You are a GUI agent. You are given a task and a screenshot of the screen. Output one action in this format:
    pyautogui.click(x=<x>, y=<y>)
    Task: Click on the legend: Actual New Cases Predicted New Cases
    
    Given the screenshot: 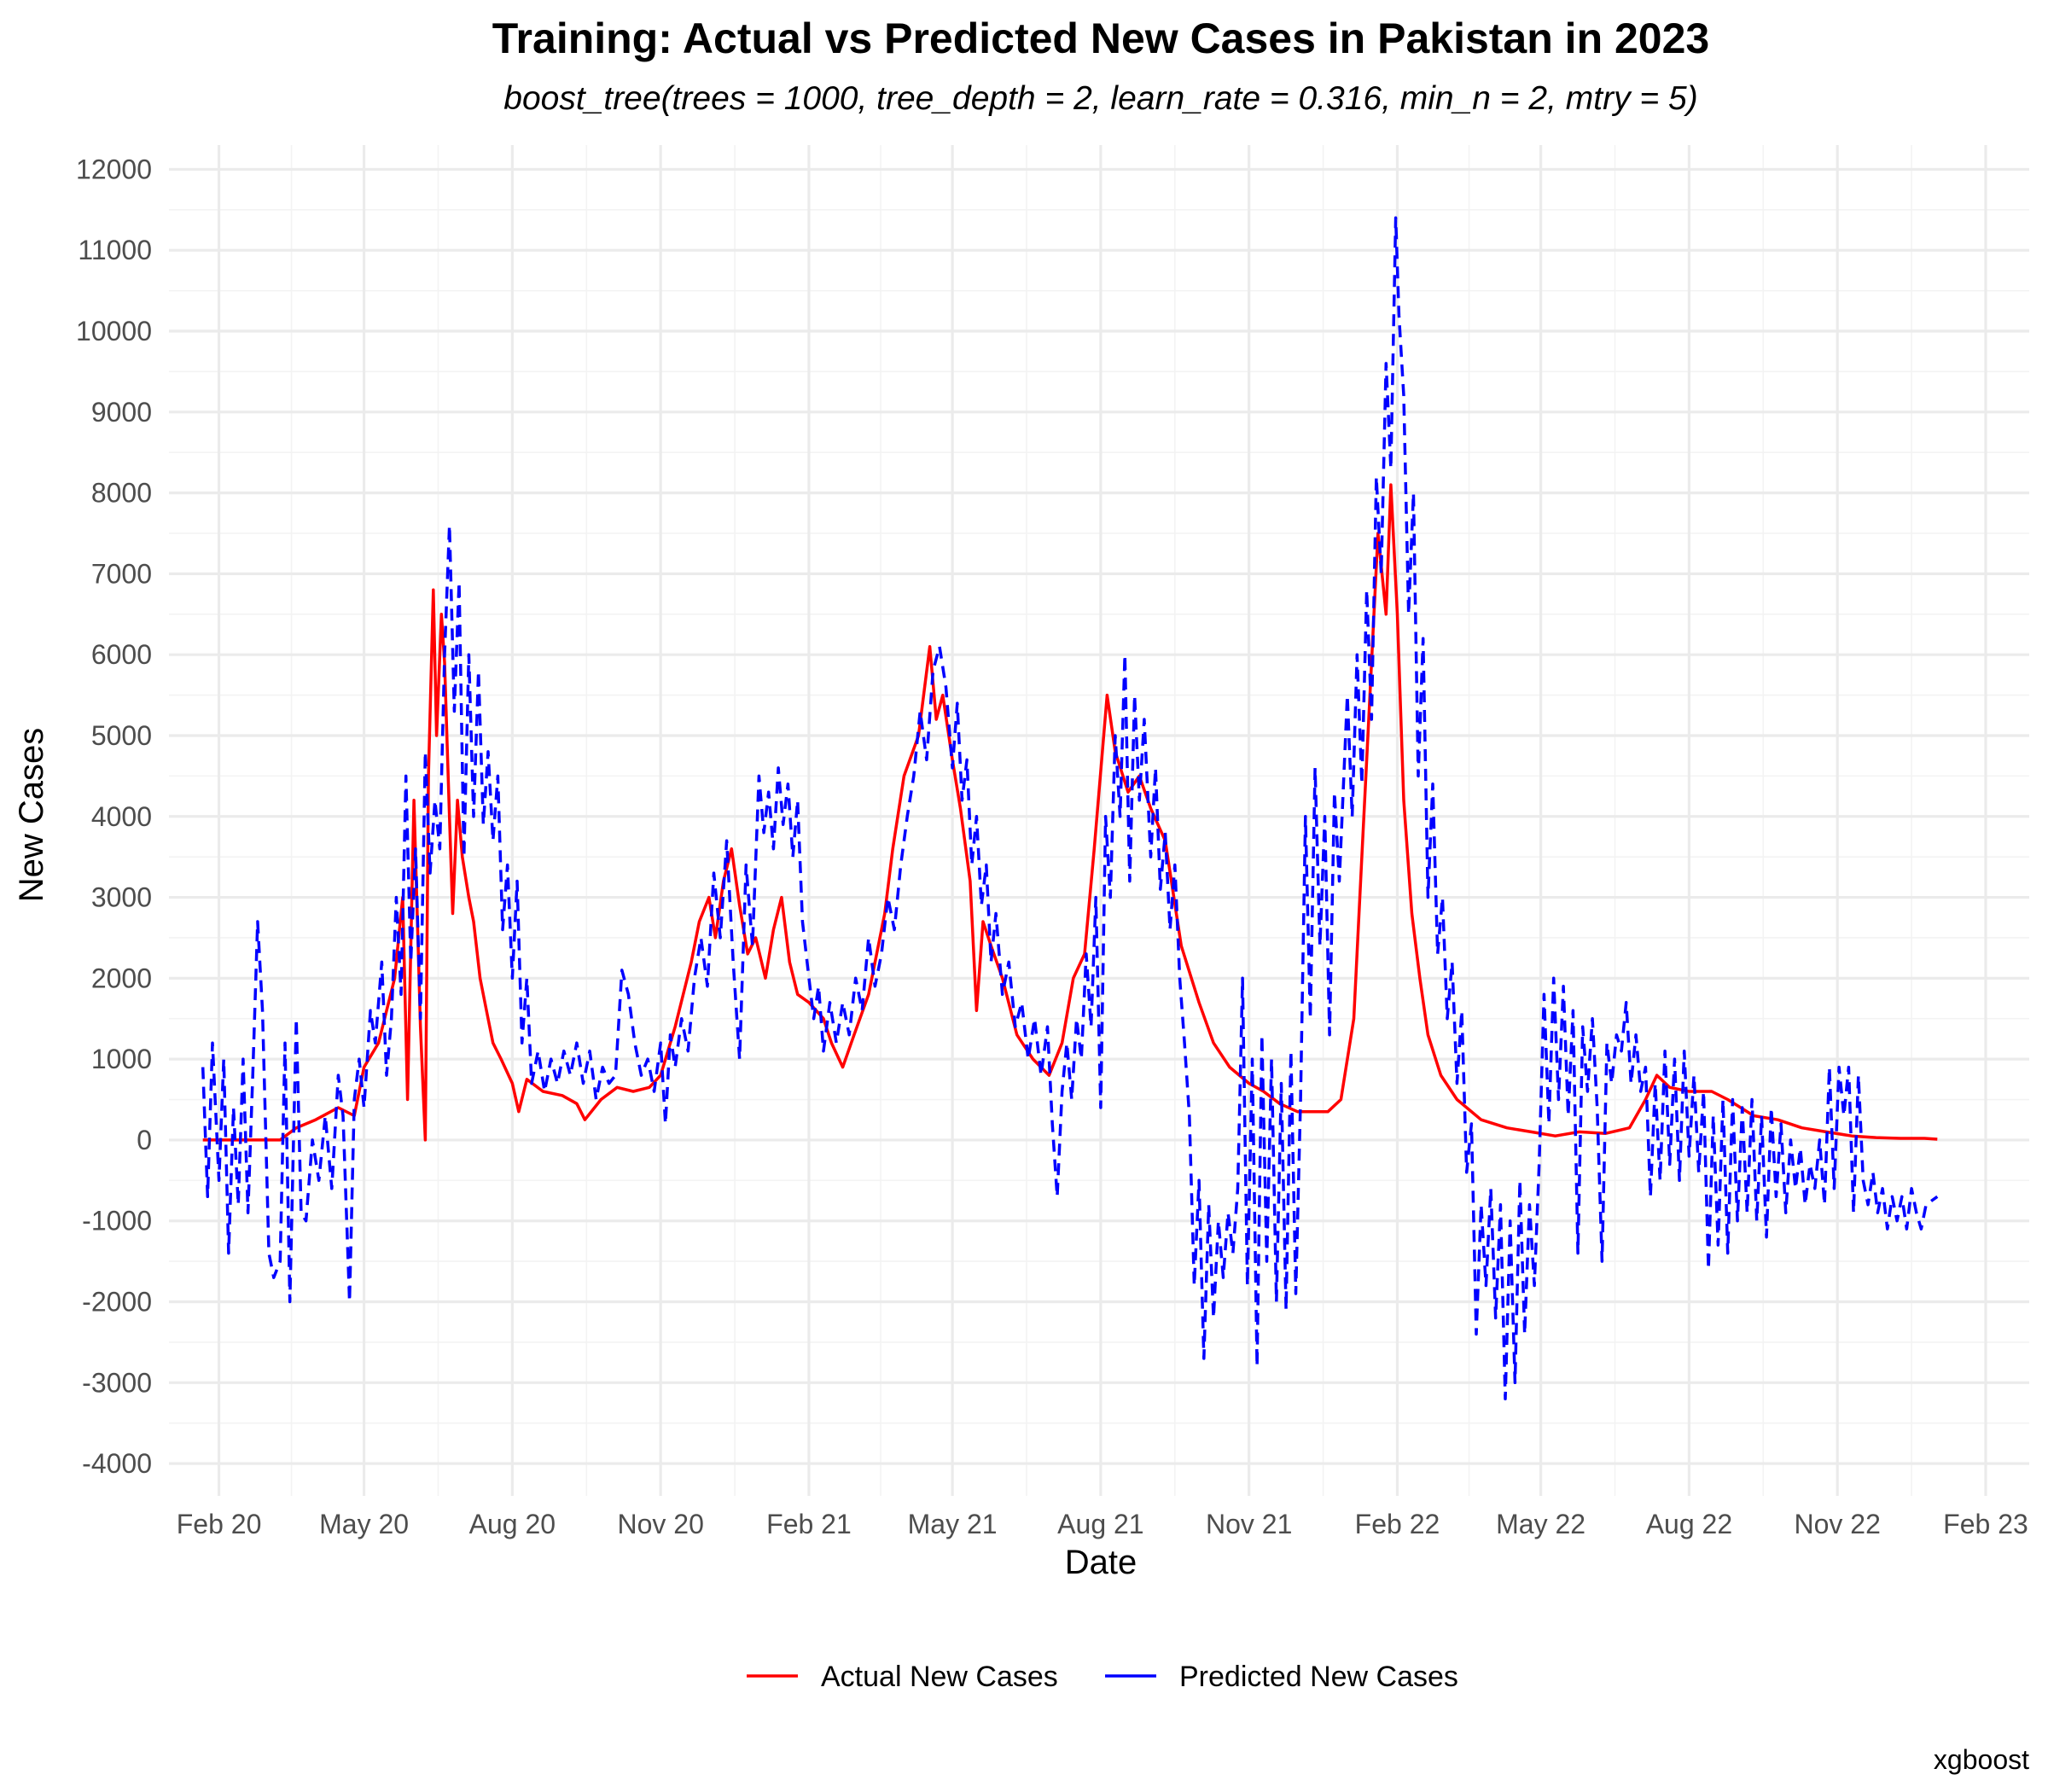 What is the action you would take?
    pyautogui.click(x=1102, y=1677)
    